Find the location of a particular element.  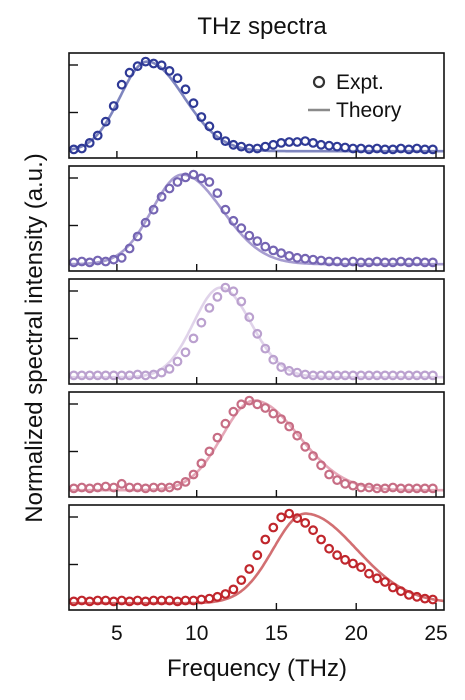

legend: Expt. Theory is located at coordinates (355, 96).